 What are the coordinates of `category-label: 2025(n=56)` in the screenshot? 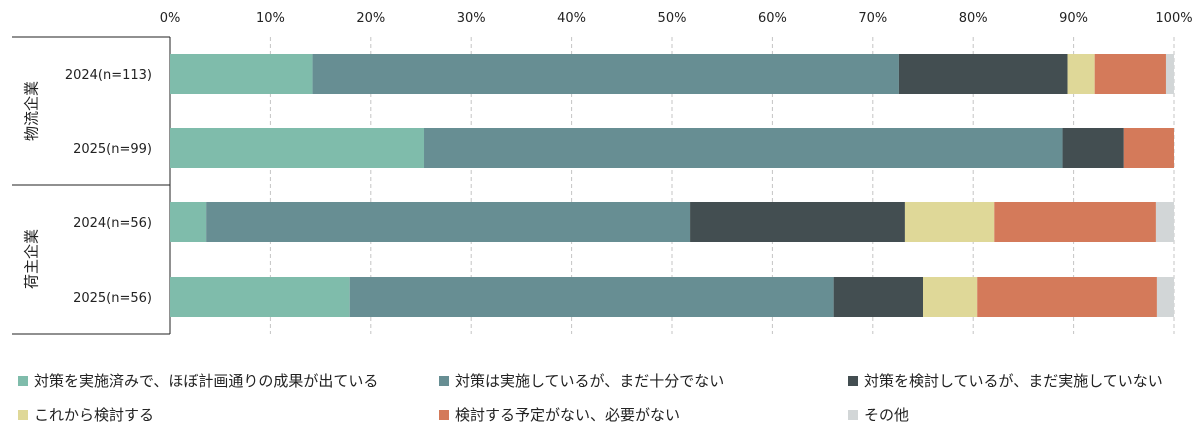 It's located at (112, 298).